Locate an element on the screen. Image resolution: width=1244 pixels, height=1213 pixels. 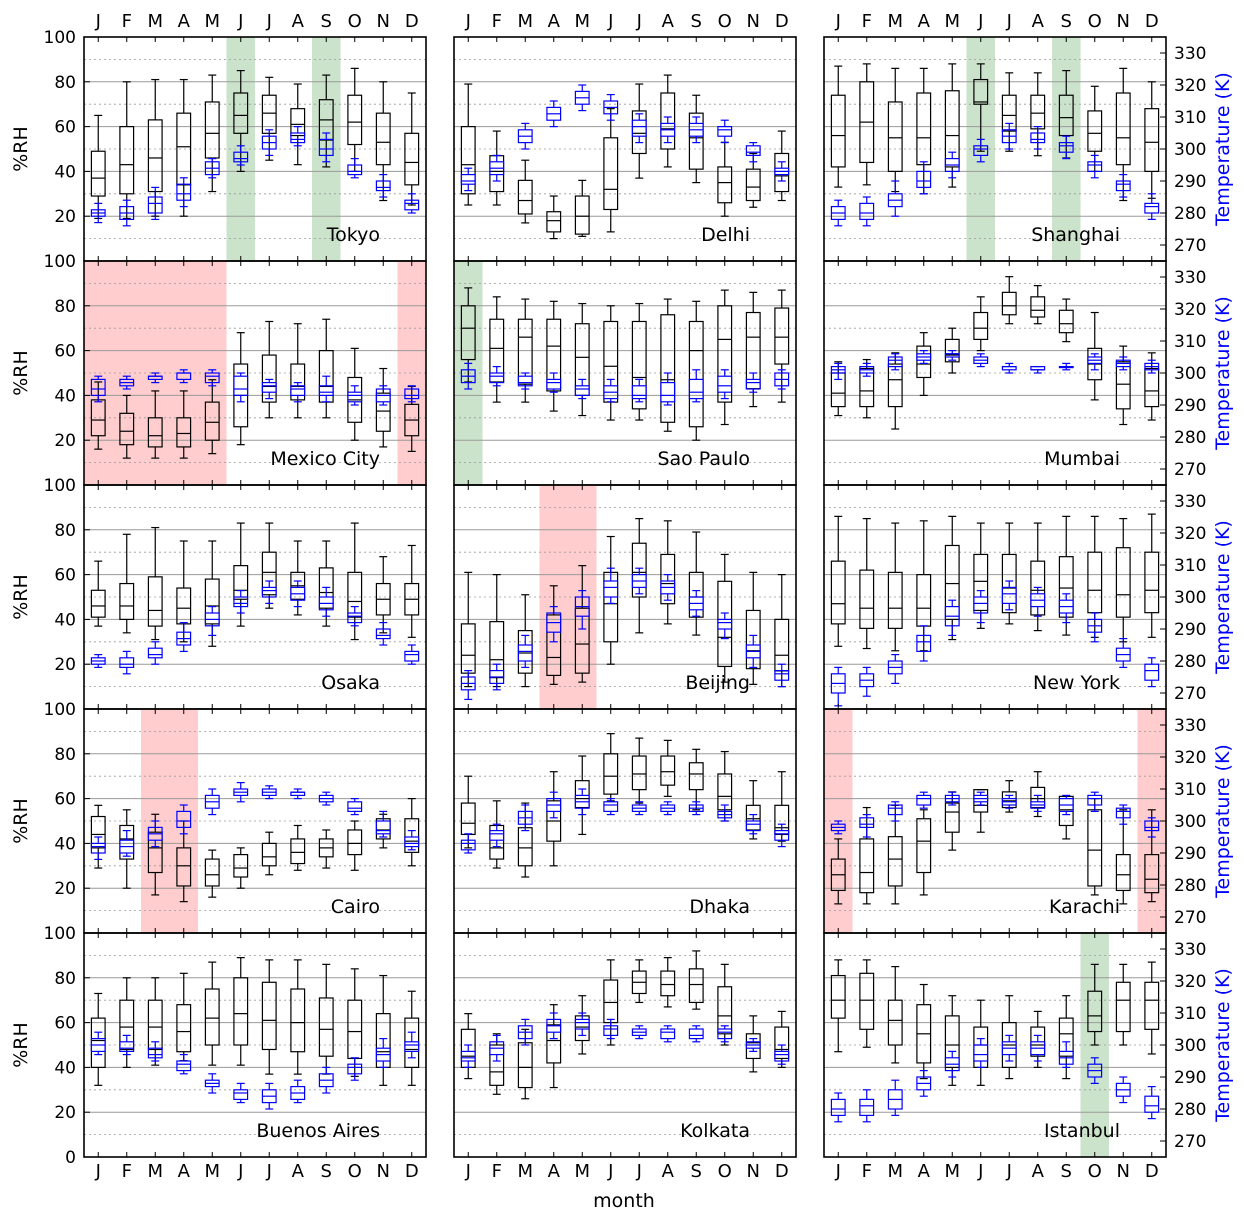
y-axis-label-right: Temperature (K) is located at coordinates (1223, 597).